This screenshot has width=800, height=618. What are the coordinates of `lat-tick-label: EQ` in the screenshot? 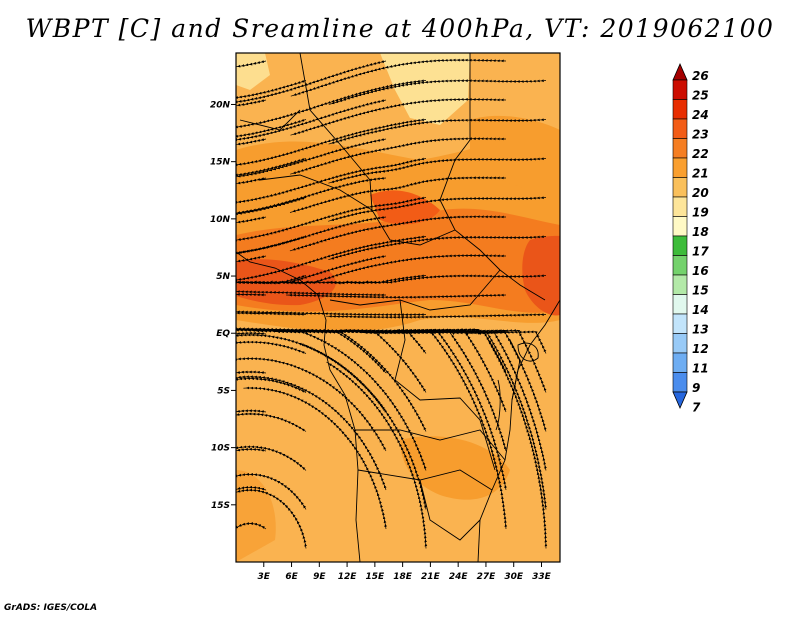 It's located at (223, 334).